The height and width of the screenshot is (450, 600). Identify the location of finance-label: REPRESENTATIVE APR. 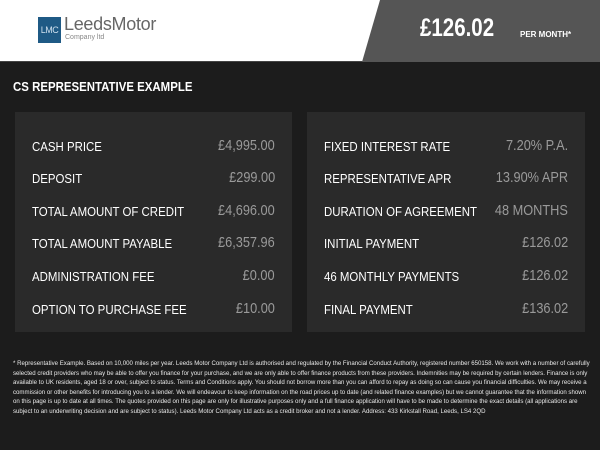
(388, 178).